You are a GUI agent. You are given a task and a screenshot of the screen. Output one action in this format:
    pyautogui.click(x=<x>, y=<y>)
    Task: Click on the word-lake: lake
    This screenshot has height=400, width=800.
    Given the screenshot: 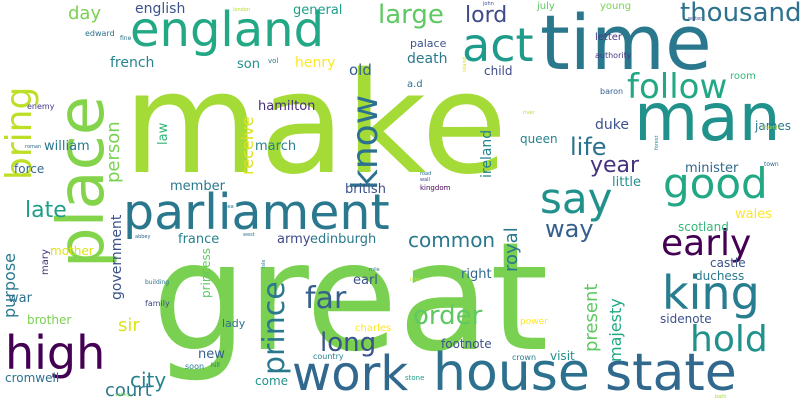 What is the action you would take?
    pyautogui.click(x=415, y=280)
    